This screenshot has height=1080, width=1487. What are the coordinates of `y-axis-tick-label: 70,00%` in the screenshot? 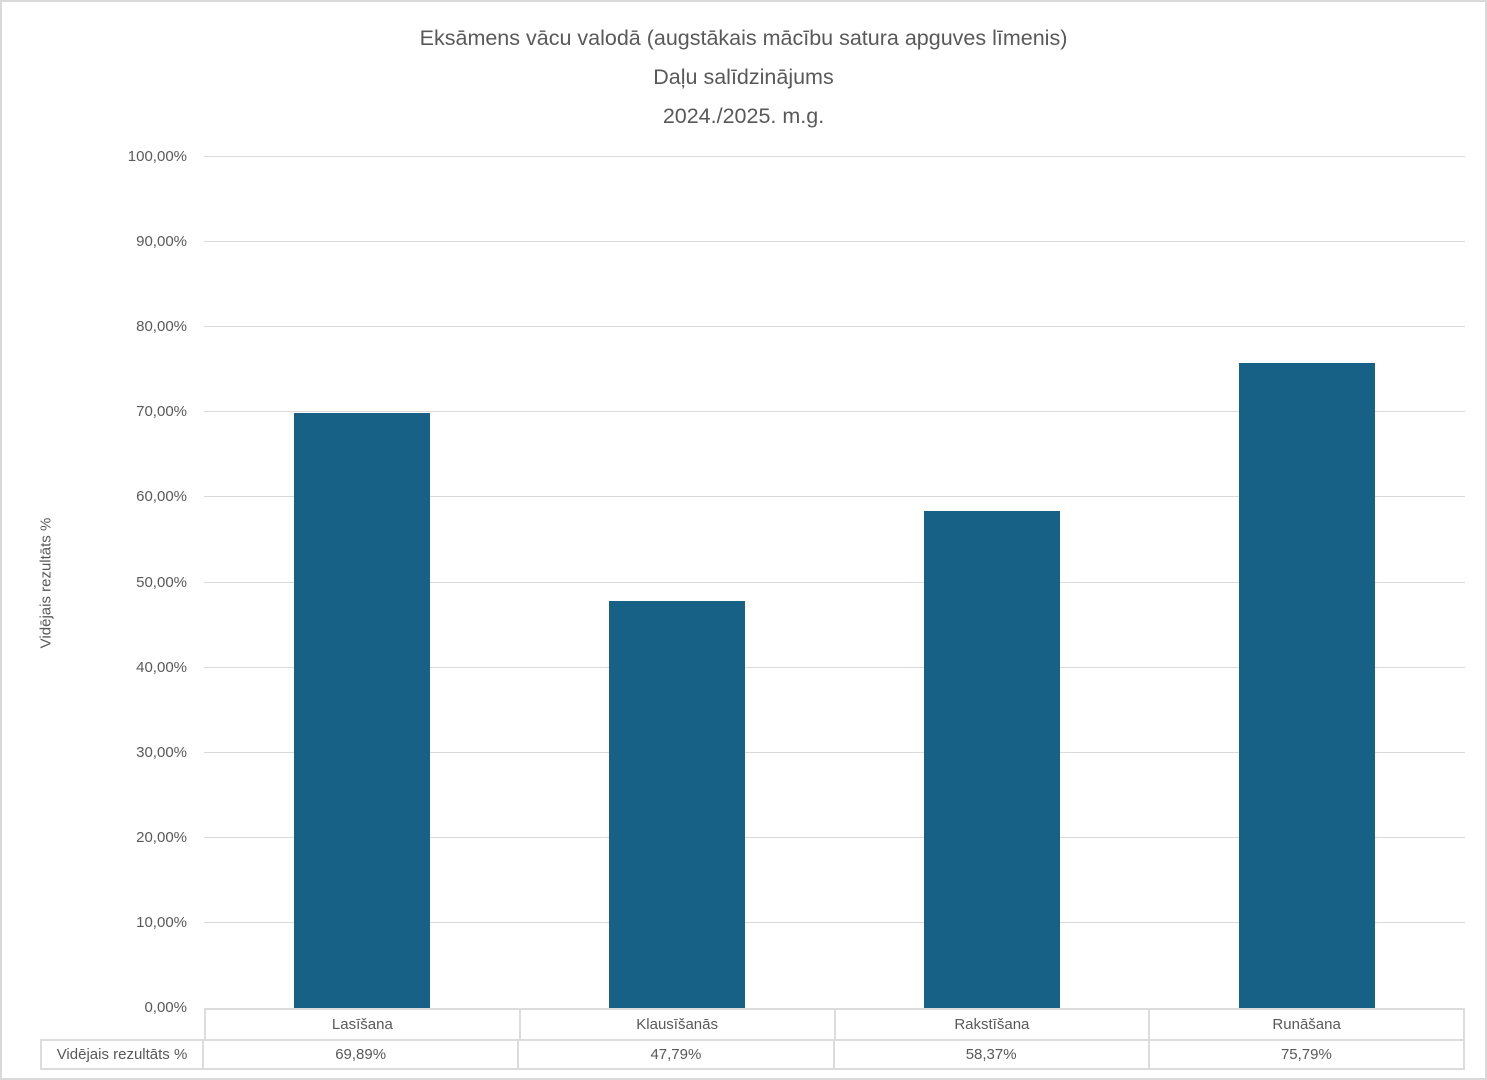 It's located at (161, 412).